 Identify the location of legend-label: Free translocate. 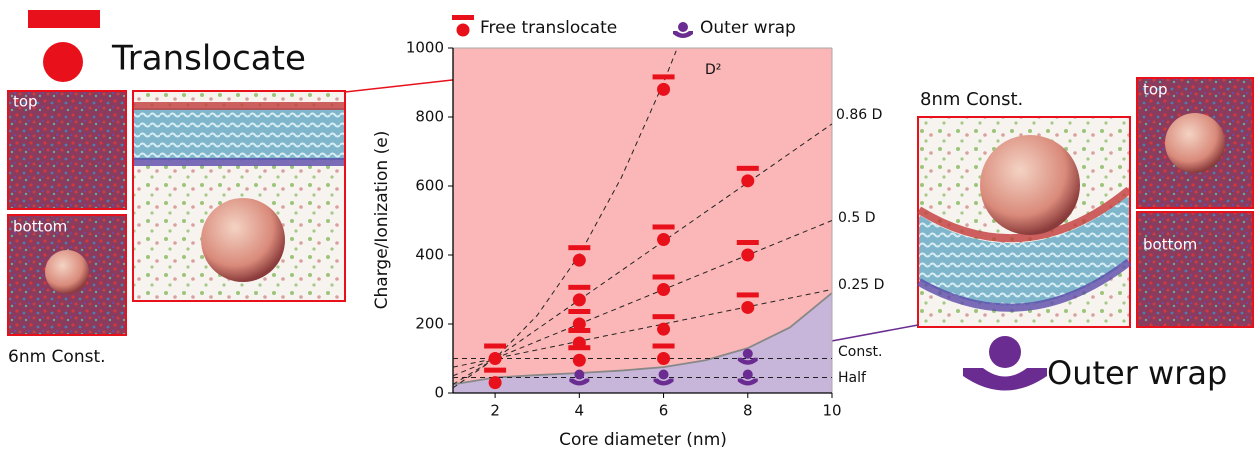
(548, 28).